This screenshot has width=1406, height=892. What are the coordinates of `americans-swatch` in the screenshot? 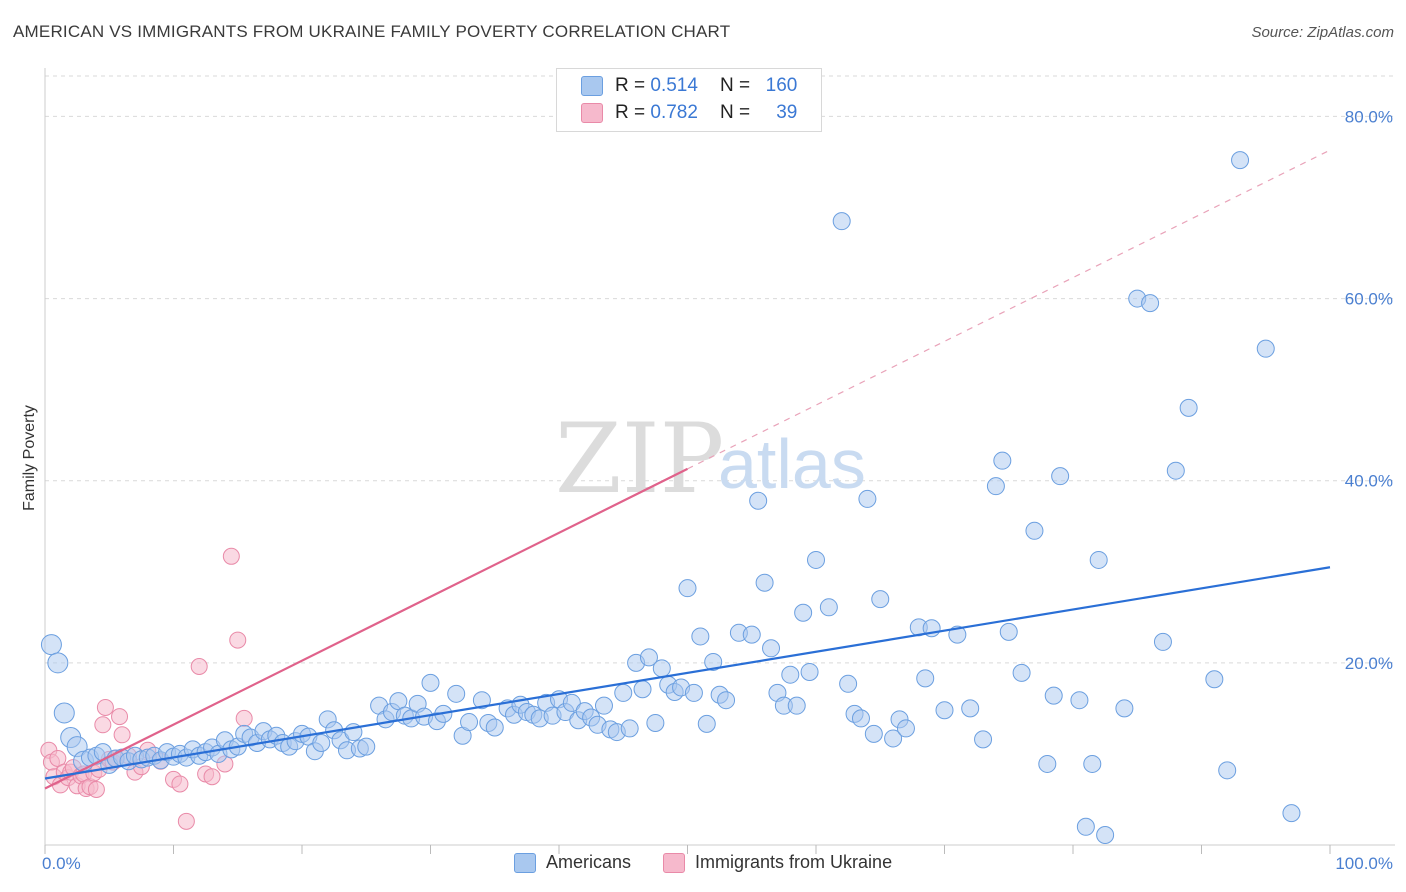 It's located at (592, 86).